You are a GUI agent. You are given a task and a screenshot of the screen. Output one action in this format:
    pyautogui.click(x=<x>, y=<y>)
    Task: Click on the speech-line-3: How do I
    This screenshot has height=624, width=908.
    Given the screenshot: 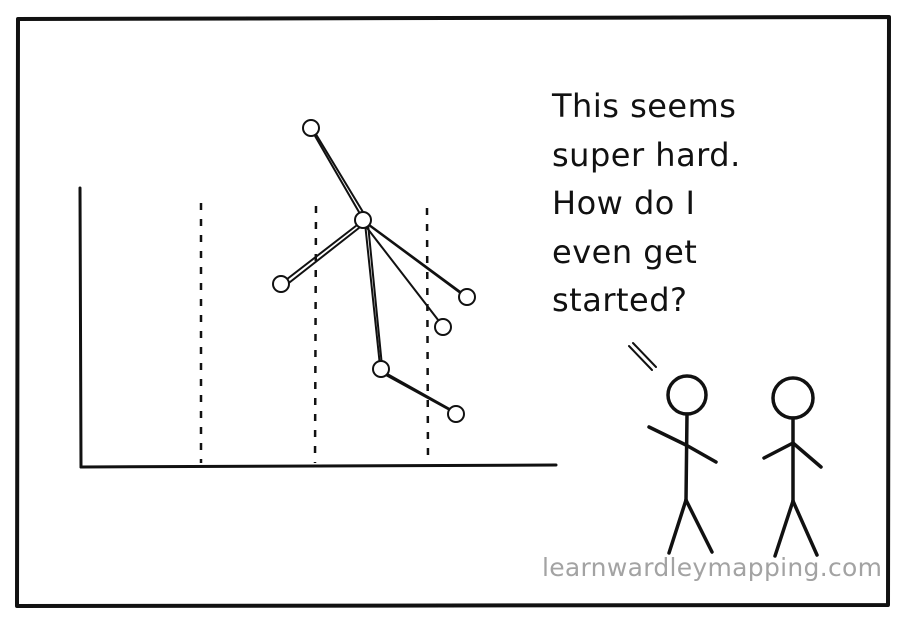 What is the action you would take?
    pyautogui.click(x=624, y=203)
    